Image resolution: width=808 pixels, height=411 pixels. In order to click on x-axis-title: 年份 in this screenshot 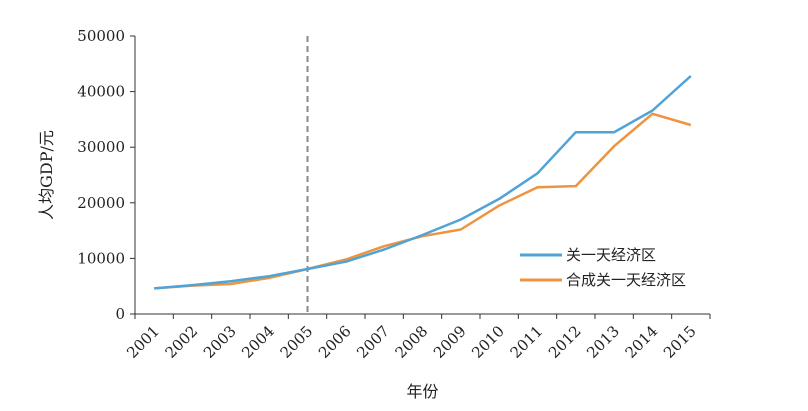, I will do `click(422, 391)`.